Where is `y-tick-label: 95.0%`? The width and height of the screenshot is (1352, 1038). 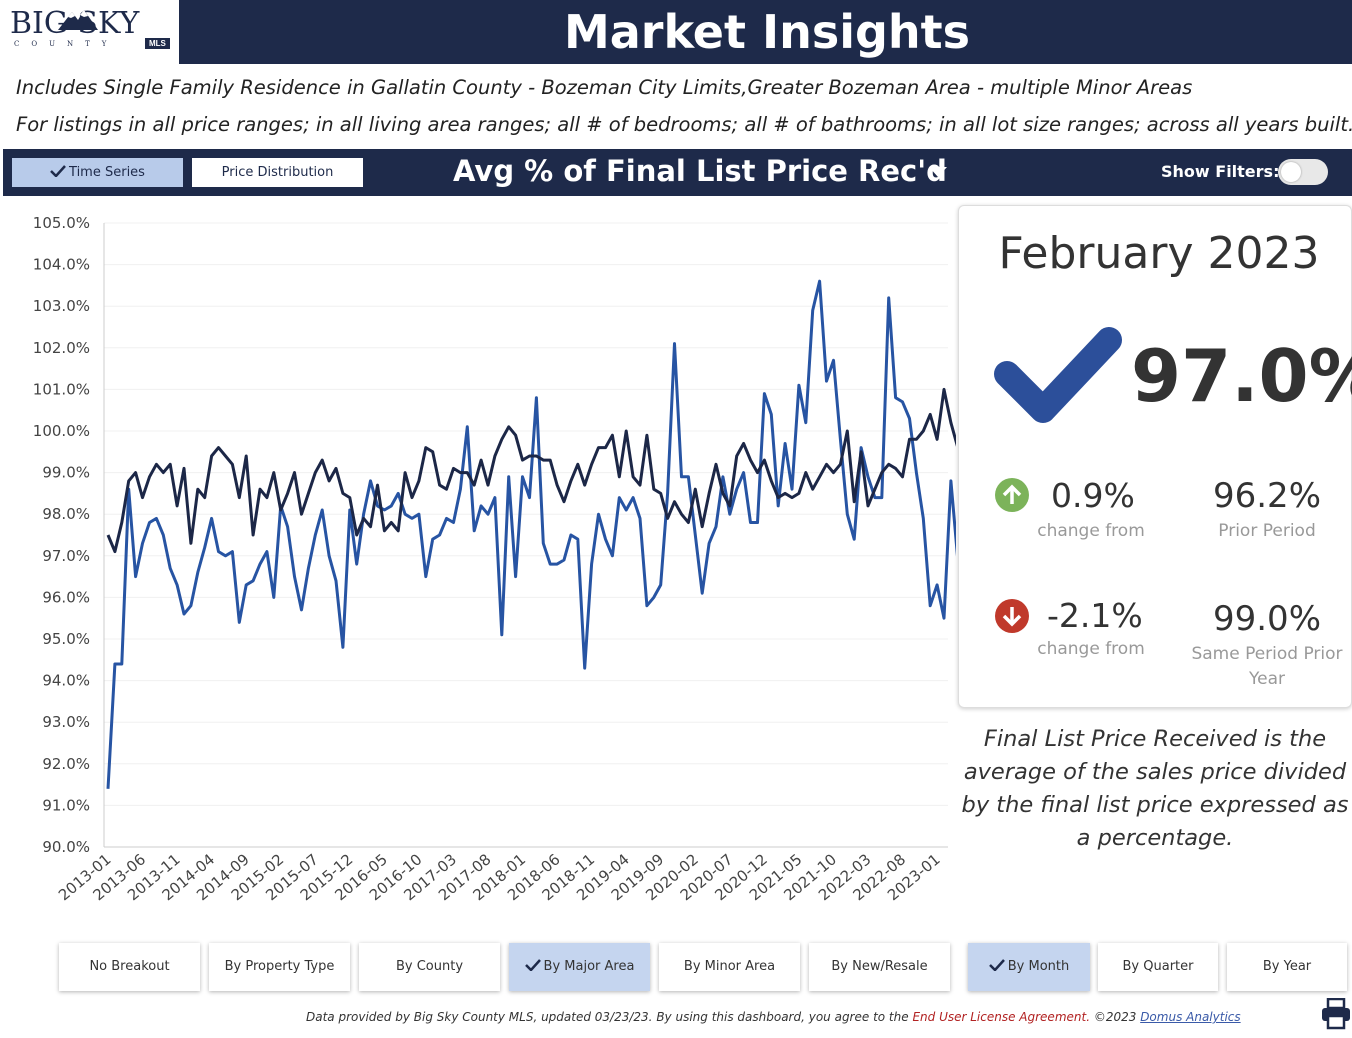 y-tick-label: 95.0% is located at coordinates (66, 639).